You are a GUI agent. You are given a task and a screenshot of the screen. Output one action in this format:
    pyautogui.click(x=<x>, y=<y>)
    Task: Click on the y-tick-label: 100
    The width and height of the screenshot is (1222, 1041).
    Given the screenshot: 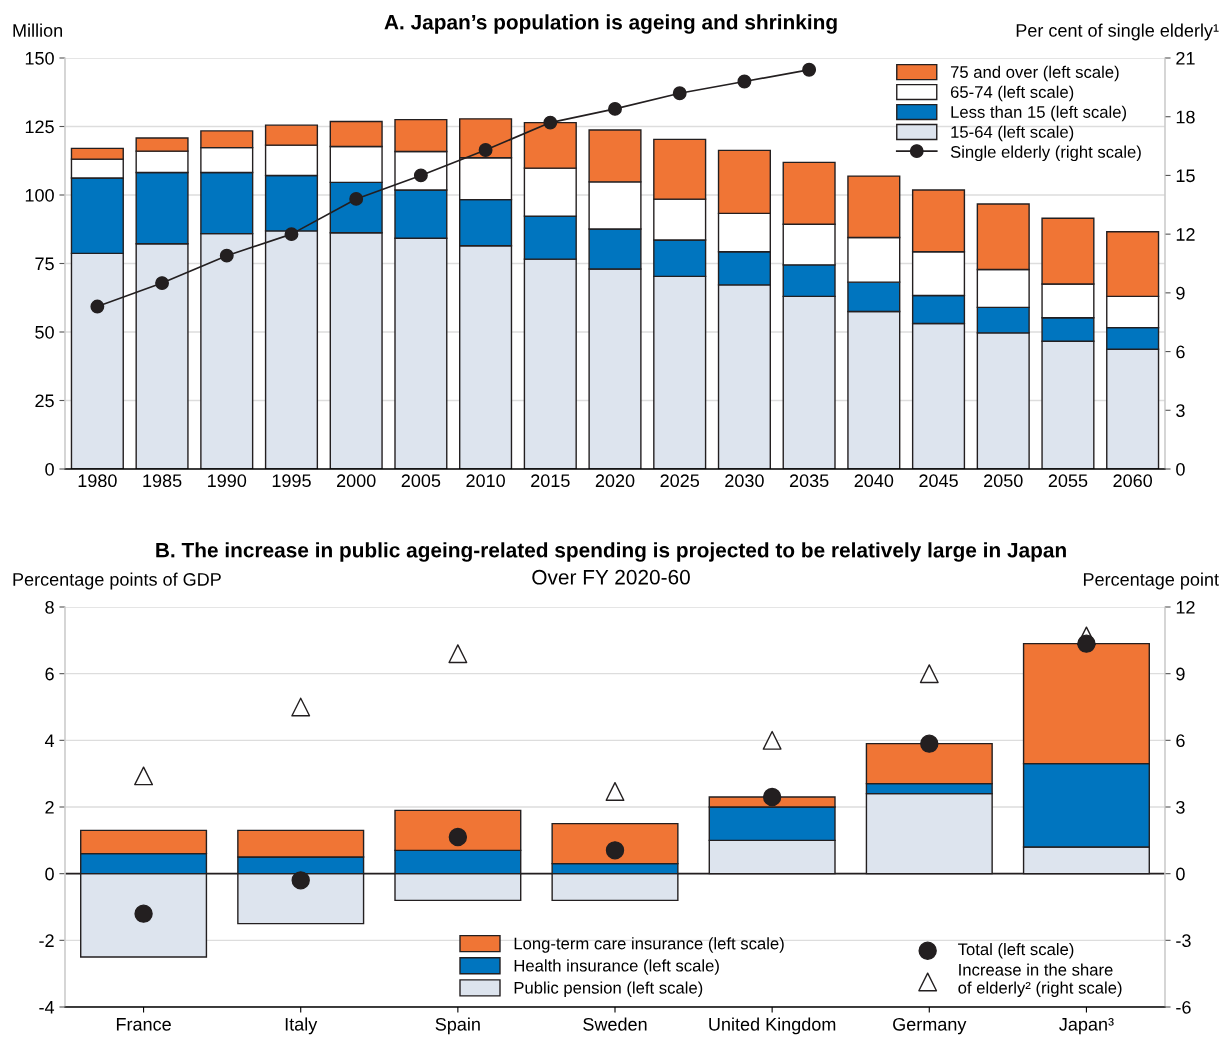 What is the action you would take?
    pyautogui.click(x=39, y=195)
    